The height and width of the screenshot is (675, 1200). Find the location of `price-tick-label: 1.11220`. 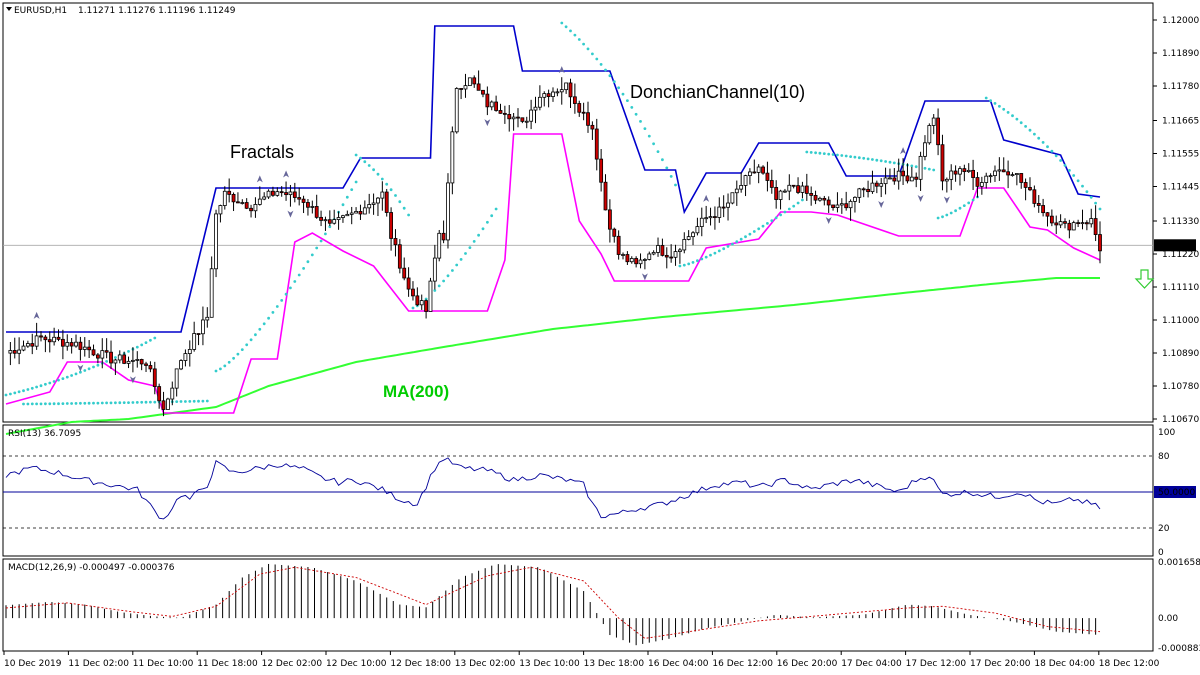

price-tick-label: 1.11220 is located at coordinates (1180, 255).